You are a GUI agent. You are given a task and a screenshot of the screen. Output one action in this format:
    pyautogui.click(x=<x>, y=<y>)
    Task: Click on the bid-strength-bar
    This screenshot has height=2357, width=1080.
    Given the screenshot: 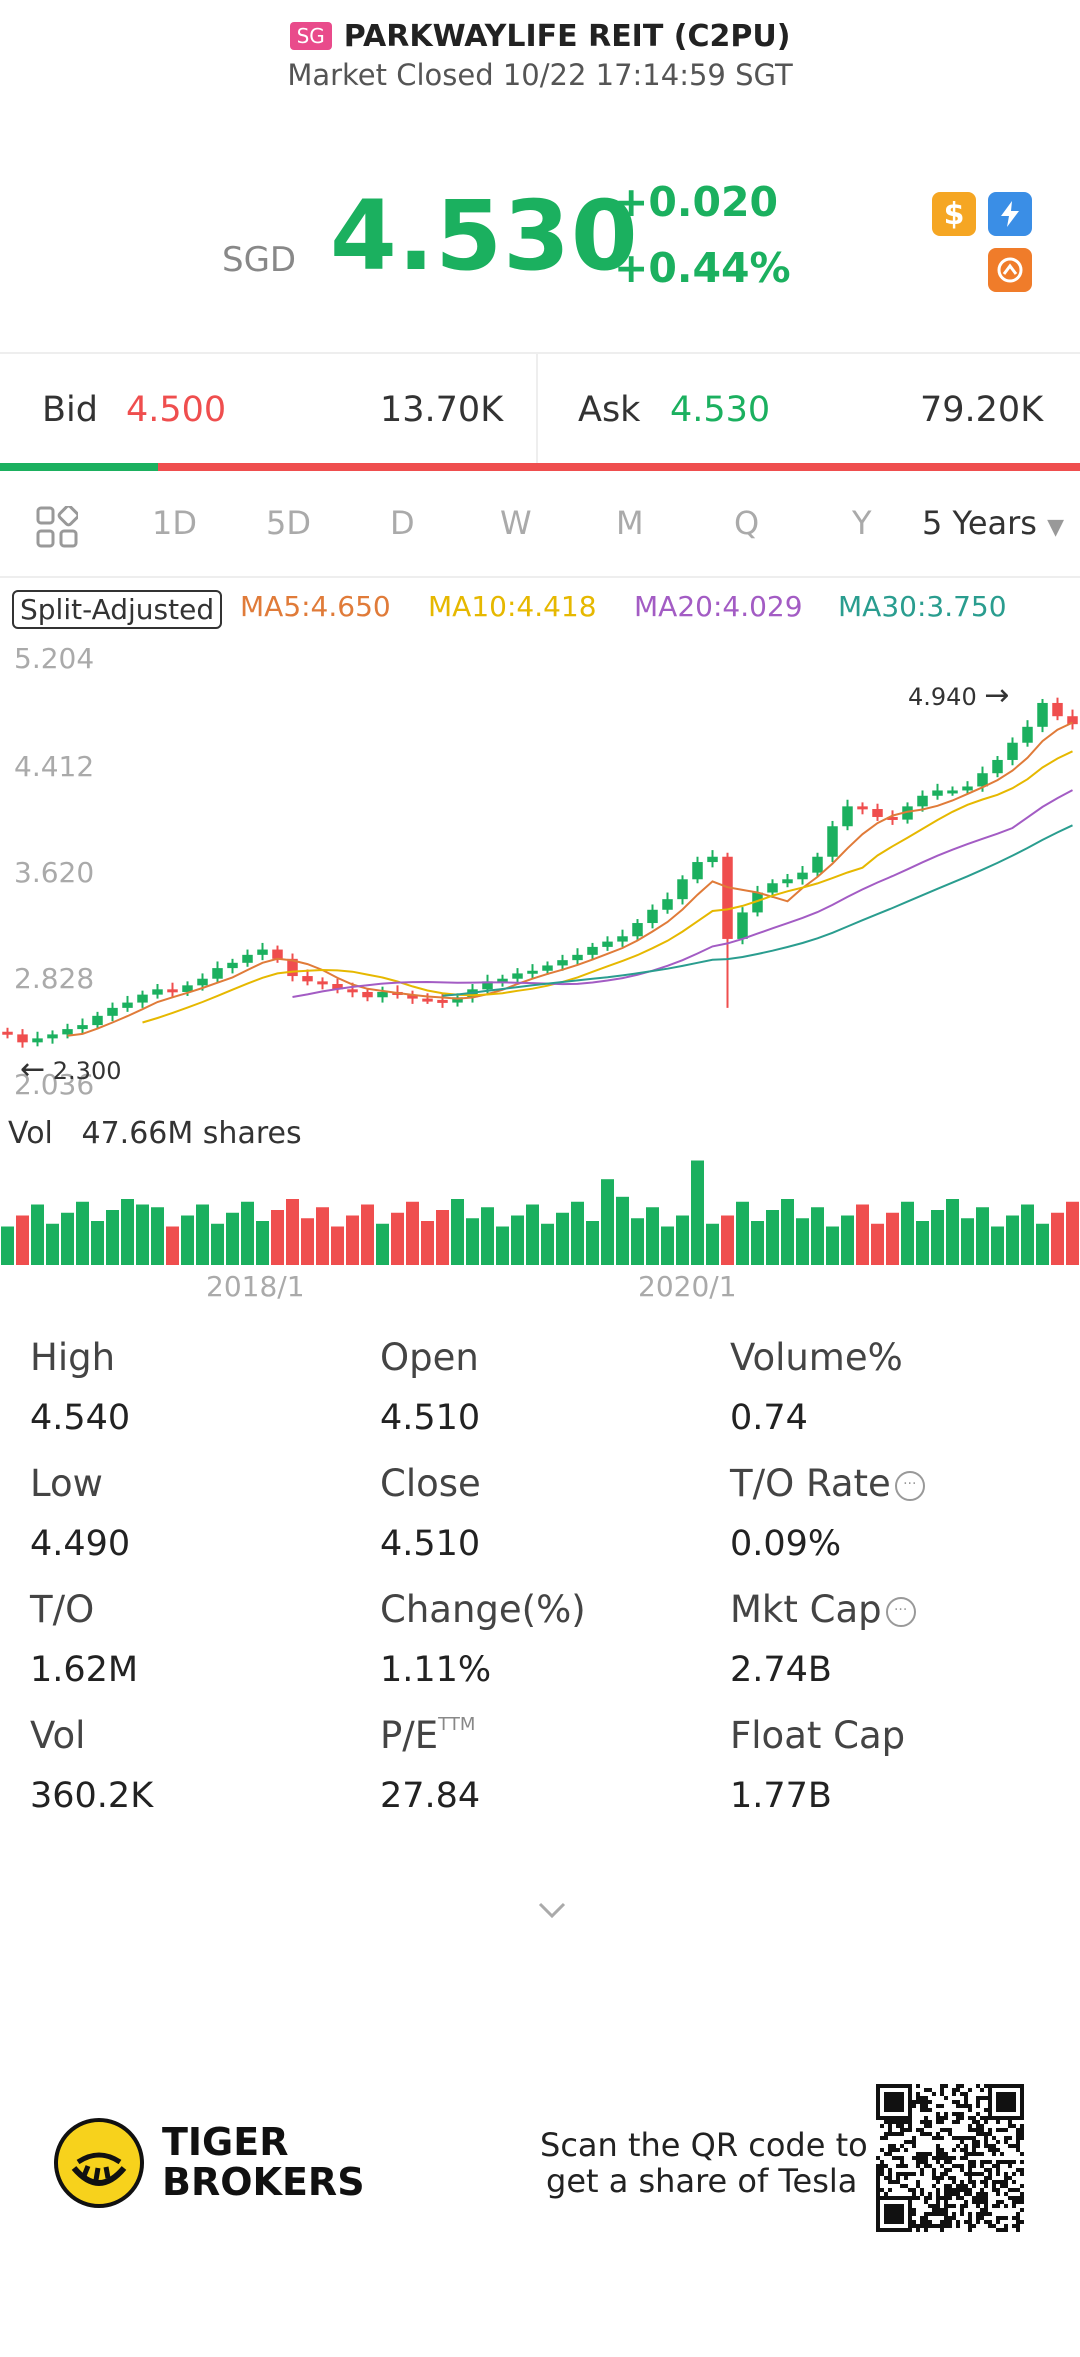 What is the action you would take?
    pyautogui.click(x=79, y=467)
    